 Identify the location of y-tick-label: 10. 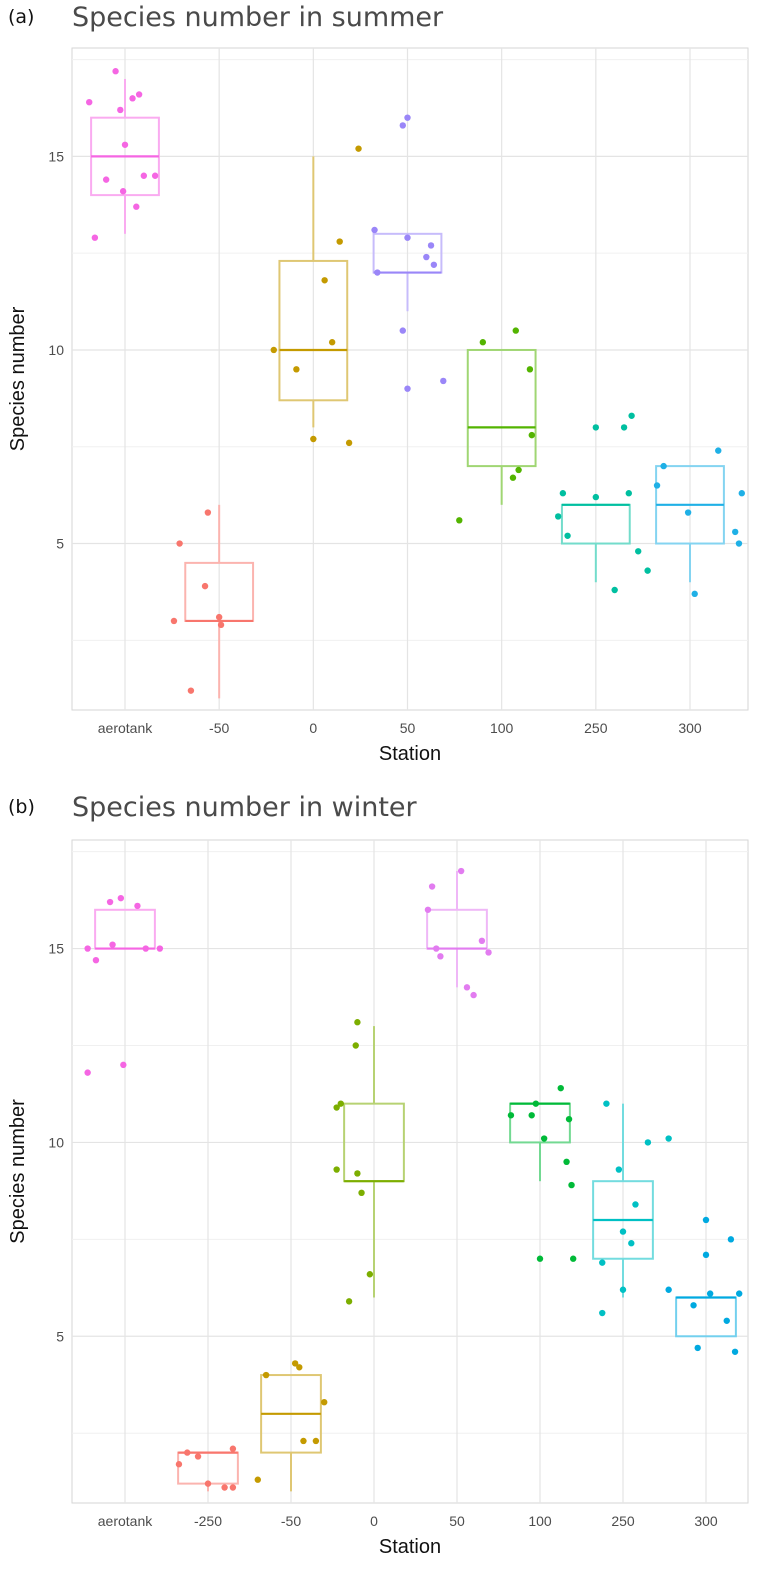
(56, 1142).